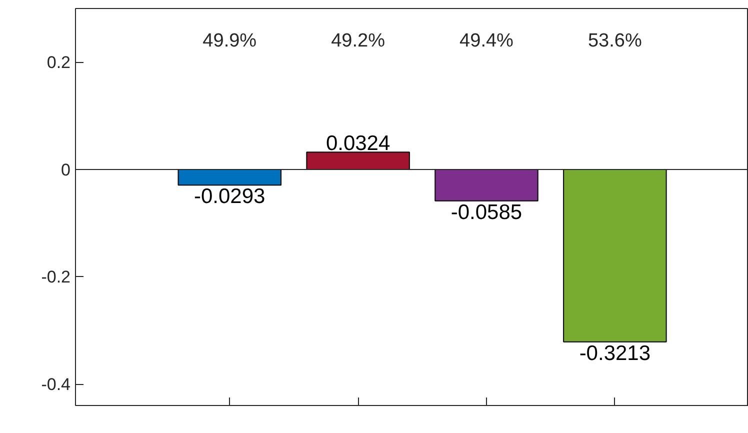 This screenshot has height=433, width=748. Describe the element at coordinates (66, 170) in the screenshot. I see `y-tick-label: 0` at that location.